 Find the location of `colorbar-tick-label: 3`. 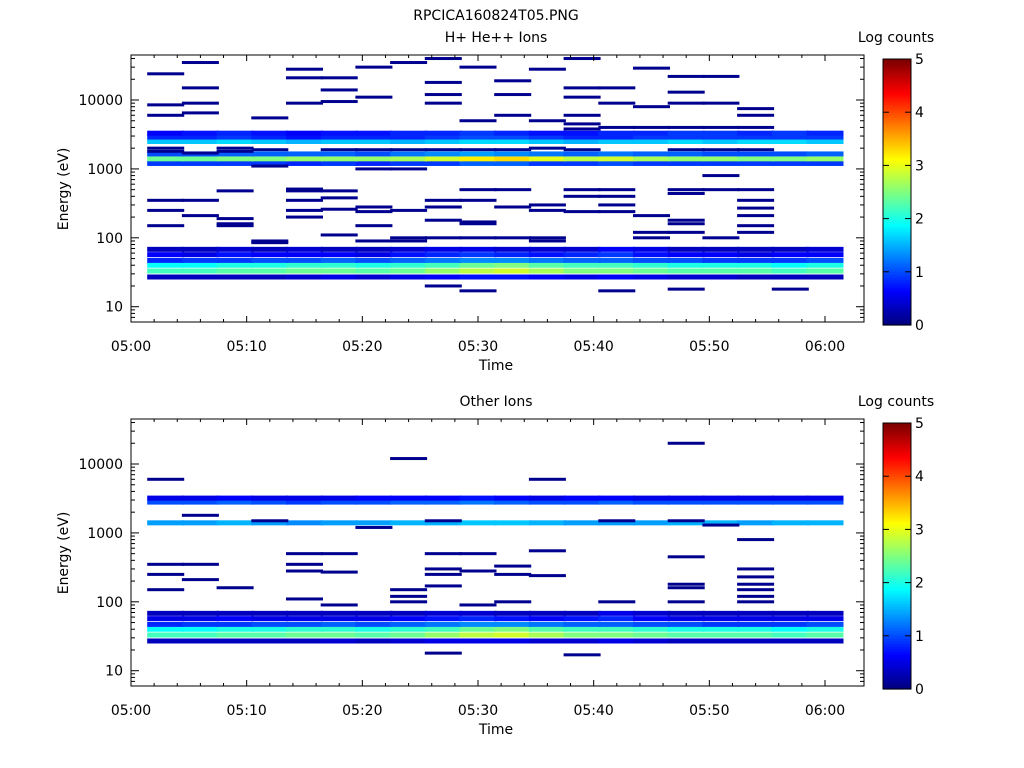

colorbar-tick-label: 3 is located at coordinates (919, 166).